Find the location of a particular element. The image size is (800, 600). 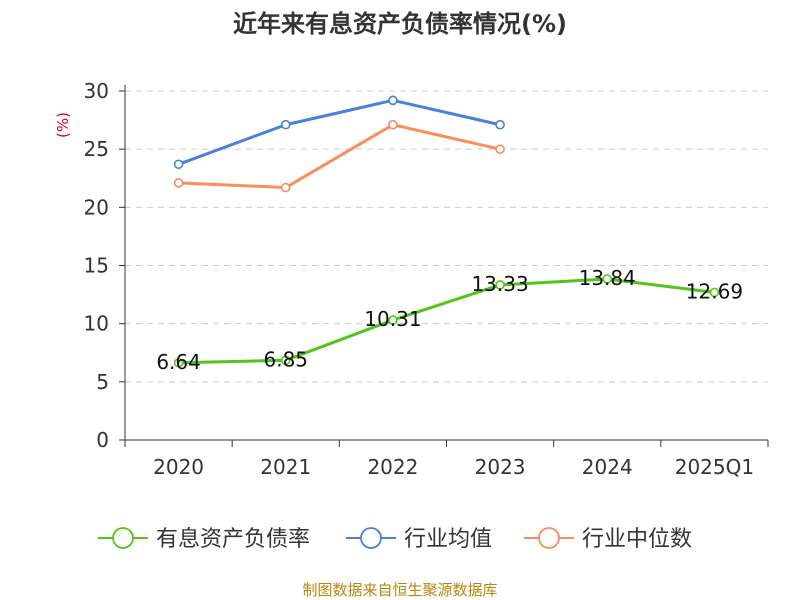

data-label: 6.64 is located at coordinates (178, 362).